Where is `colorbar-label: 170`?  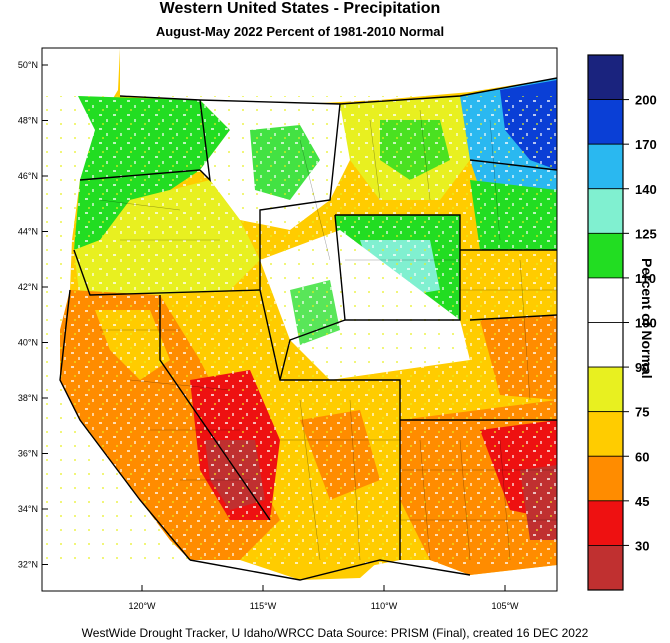 colorbar-label: 170 is located at coordinates (646, 144).